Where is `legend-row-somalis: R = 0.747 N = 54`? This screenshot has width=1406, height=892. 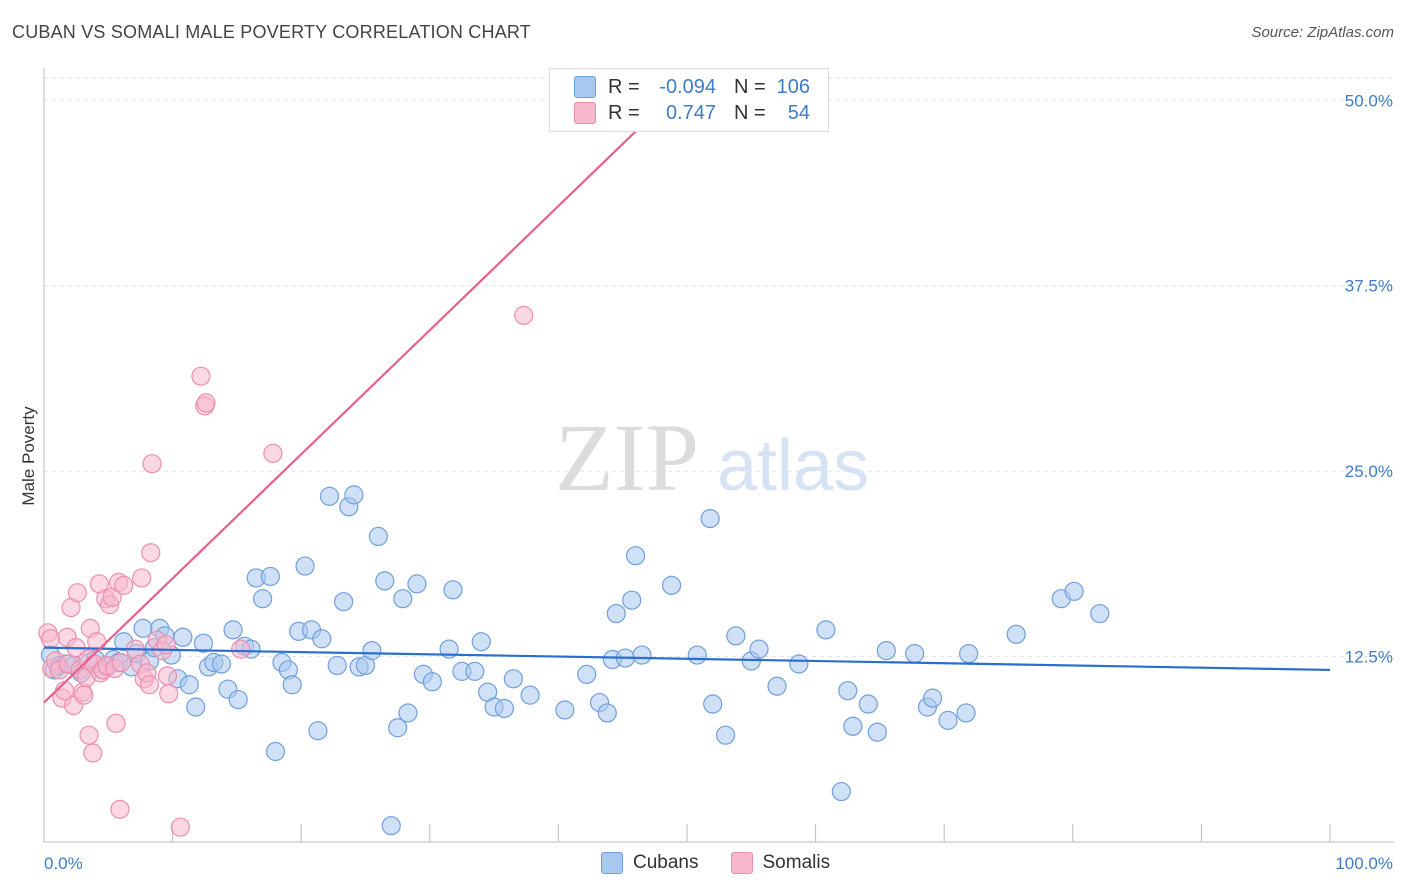
legend-row-somalis: R = 0.747 N = 54 is located at coordinates (692, 113).